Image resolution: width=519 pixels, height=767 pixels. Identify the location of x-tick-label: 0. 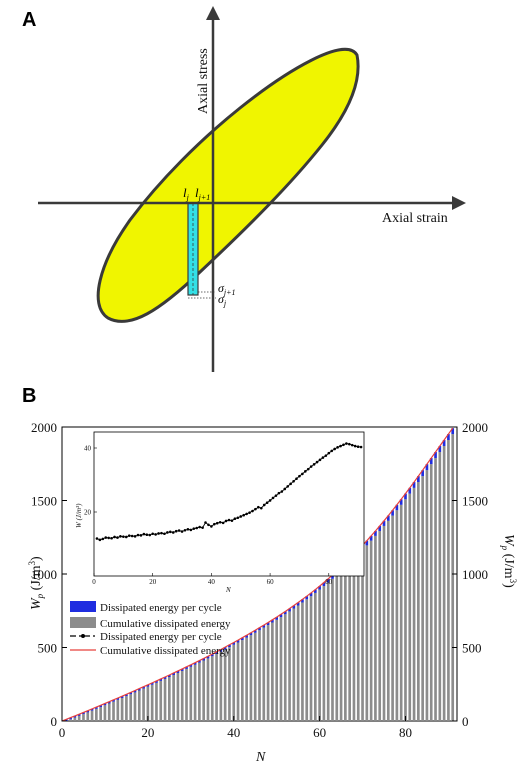
(62, 732).